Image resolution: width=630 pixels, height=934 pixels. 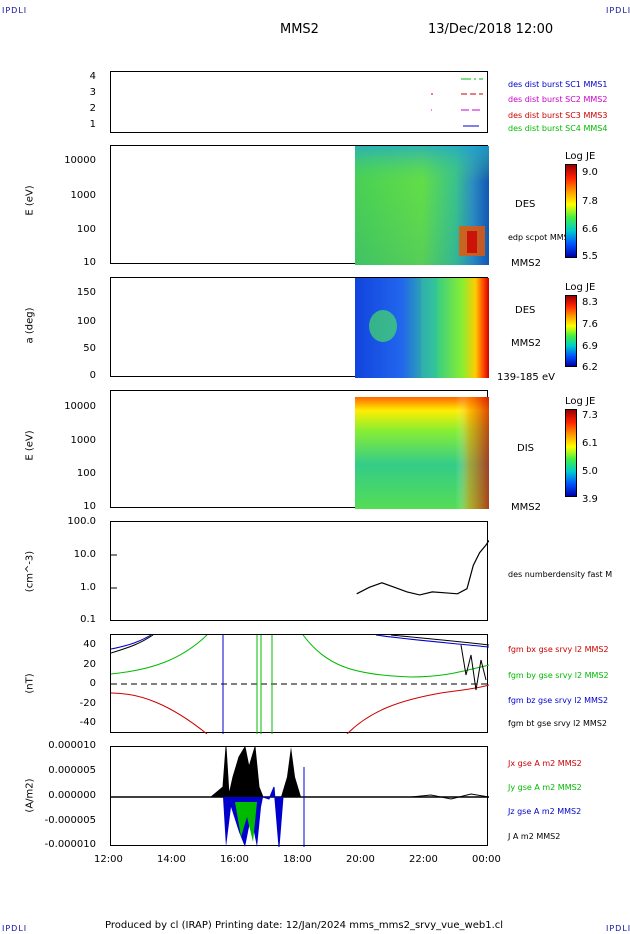 What do you see at coordinates (558, 128) in the screenshot?
I see `legend-sc4: des dist burst SC4 MMS4` at bounding box center [558, 128].